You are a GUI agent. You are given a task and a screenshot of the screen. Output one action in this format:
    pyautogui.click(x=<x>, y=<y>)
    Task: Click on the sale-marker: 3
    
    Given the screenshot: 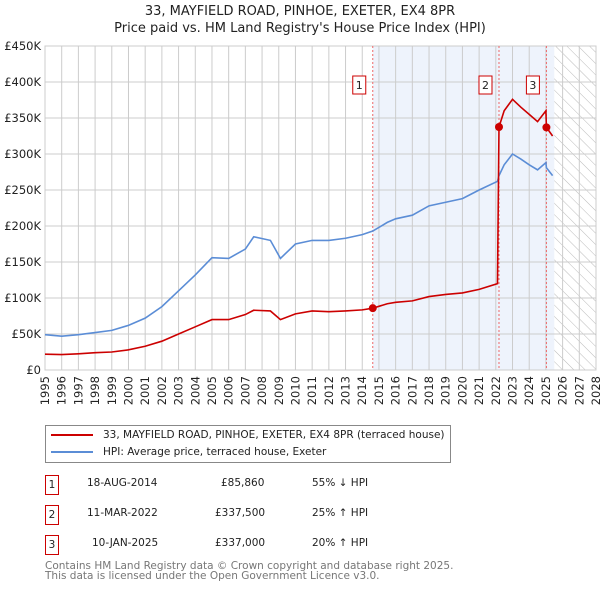 What is the action you would take?
    pyautogui.click(x=52, y=545)
    